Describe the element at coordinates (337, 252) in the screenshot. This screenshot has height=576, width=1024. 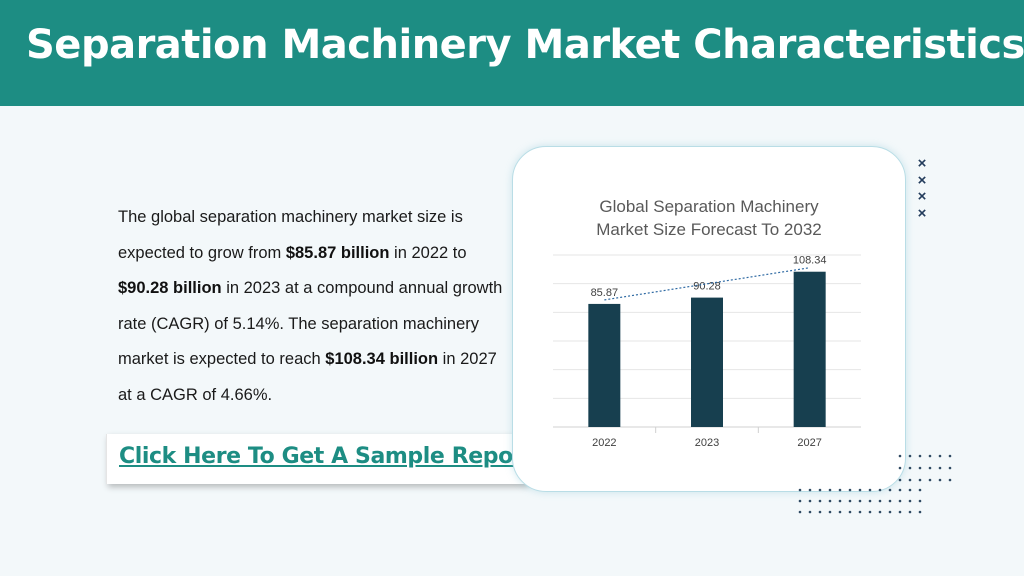
I see `highlighted-figure: $85.87 billion` at that location.